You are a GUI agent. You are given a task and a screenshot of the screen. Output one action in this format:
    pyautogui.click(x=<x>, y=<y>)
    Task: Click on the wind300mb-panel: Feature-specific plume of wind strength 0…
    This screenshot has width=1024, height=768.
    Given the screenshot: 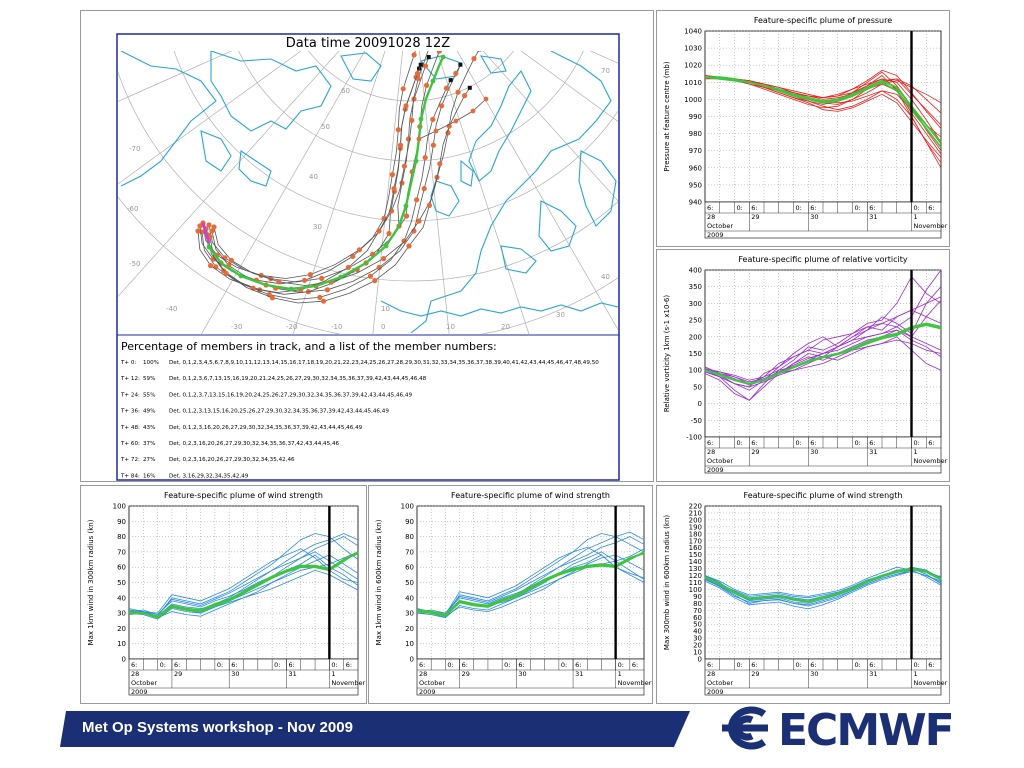 What is the action you would take?
    pyautogui.click(x=803, y=594)
    